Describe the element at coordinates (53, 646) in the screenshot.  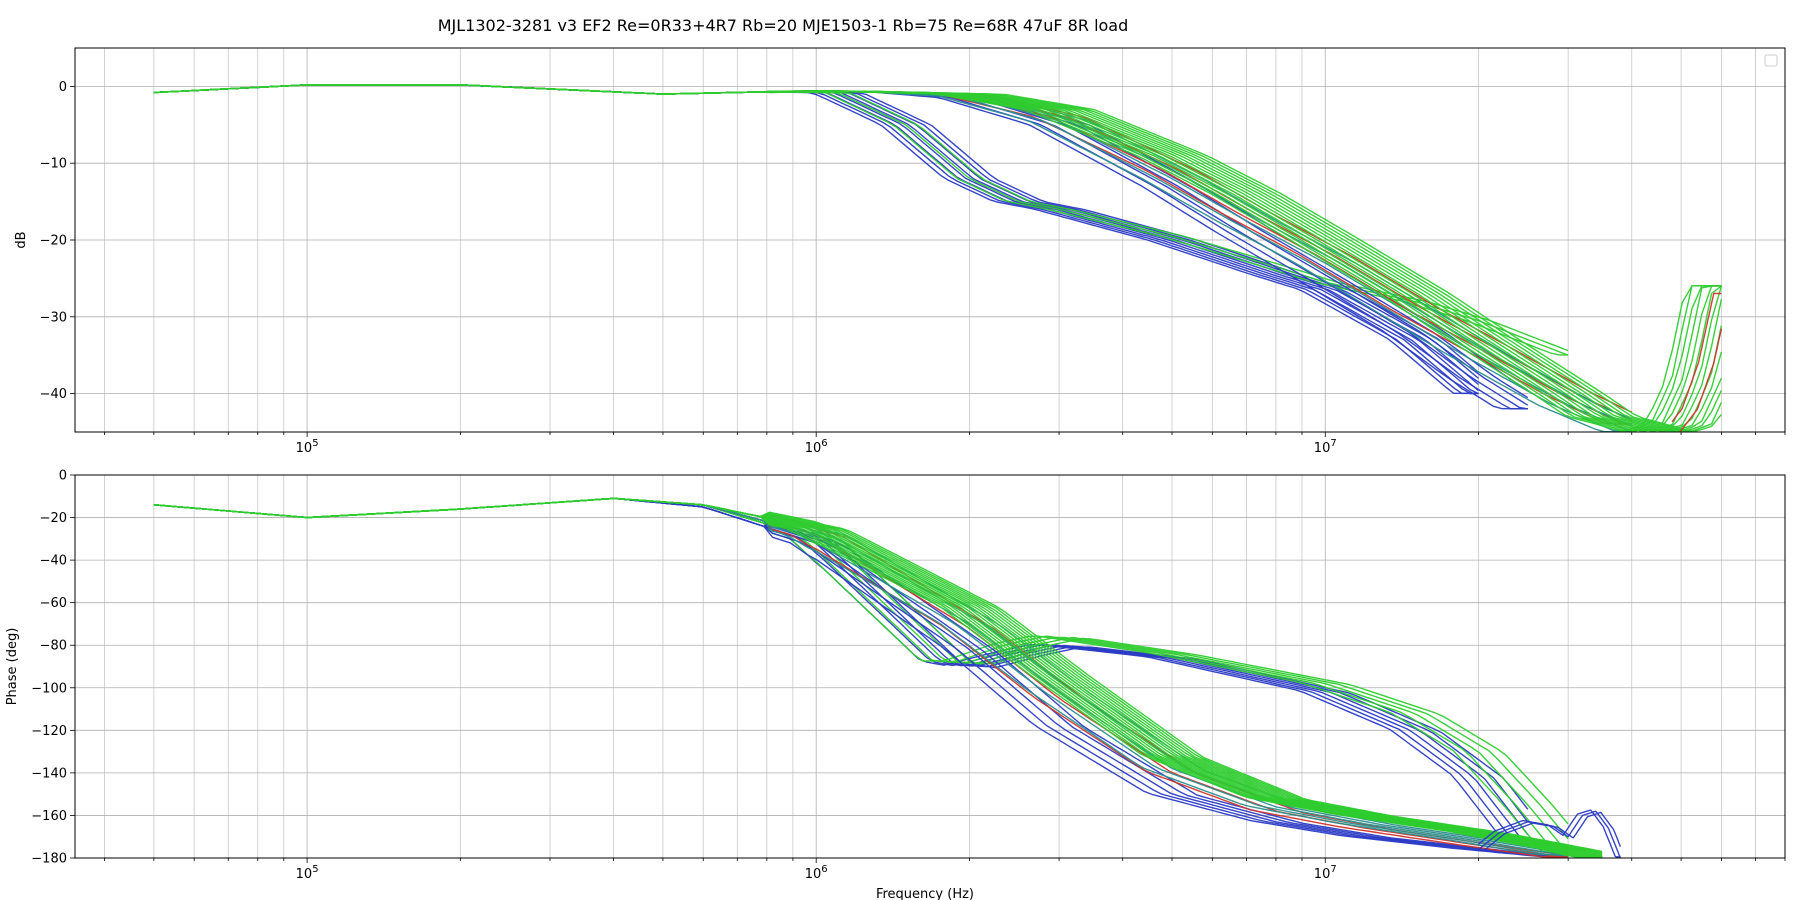
I see `y-tick-label: −80` at that location.